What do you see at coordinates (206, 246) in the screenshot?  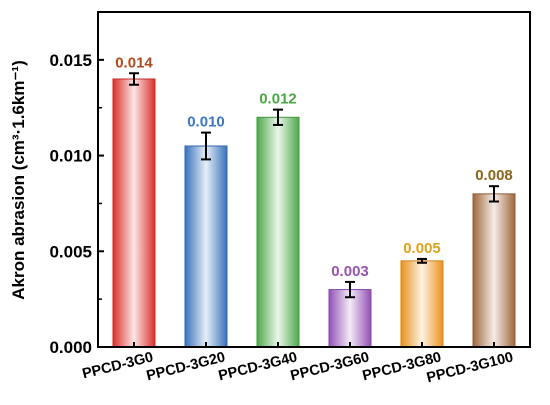 I see `bar-ppcd-3g20` at bounding box center [206, 246].